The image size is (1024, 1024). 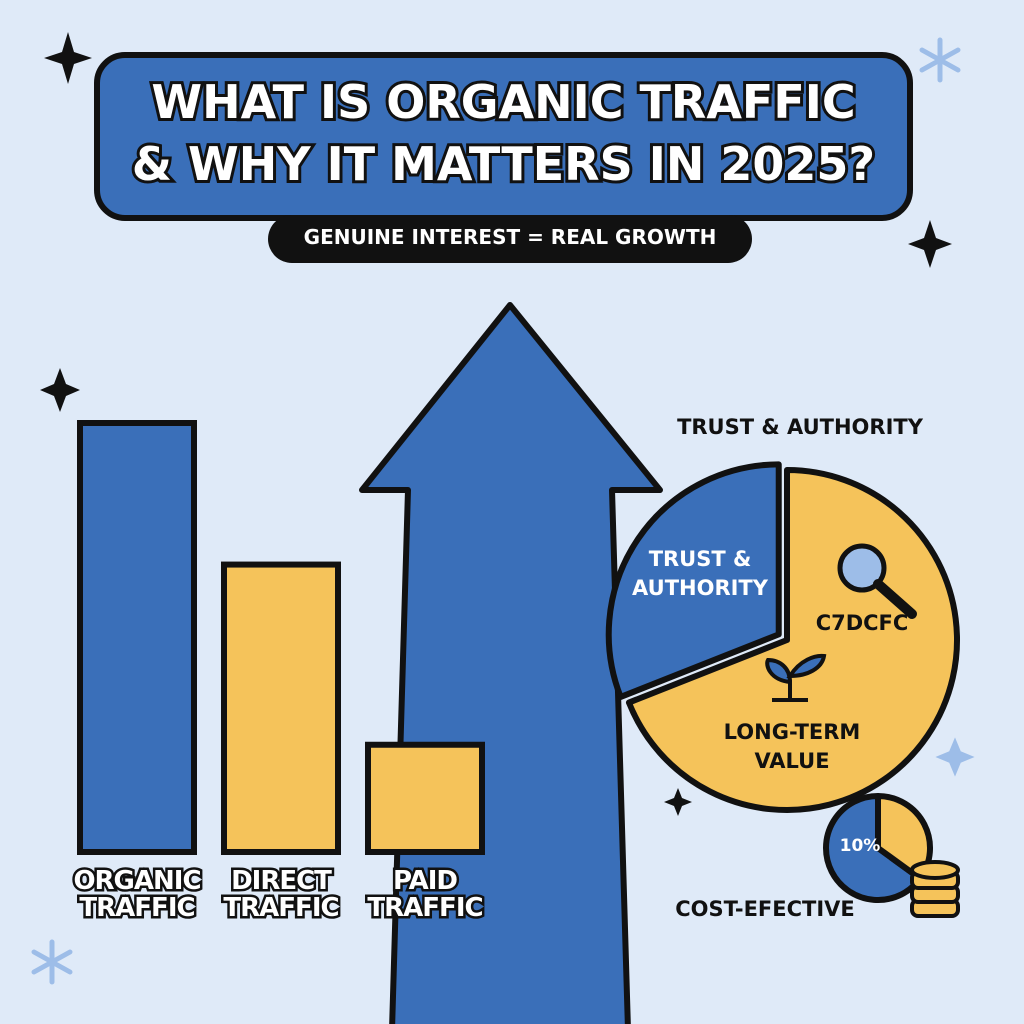 I want to click on pie-title: COST-EFECTIVE, so click(x=765, y=909).